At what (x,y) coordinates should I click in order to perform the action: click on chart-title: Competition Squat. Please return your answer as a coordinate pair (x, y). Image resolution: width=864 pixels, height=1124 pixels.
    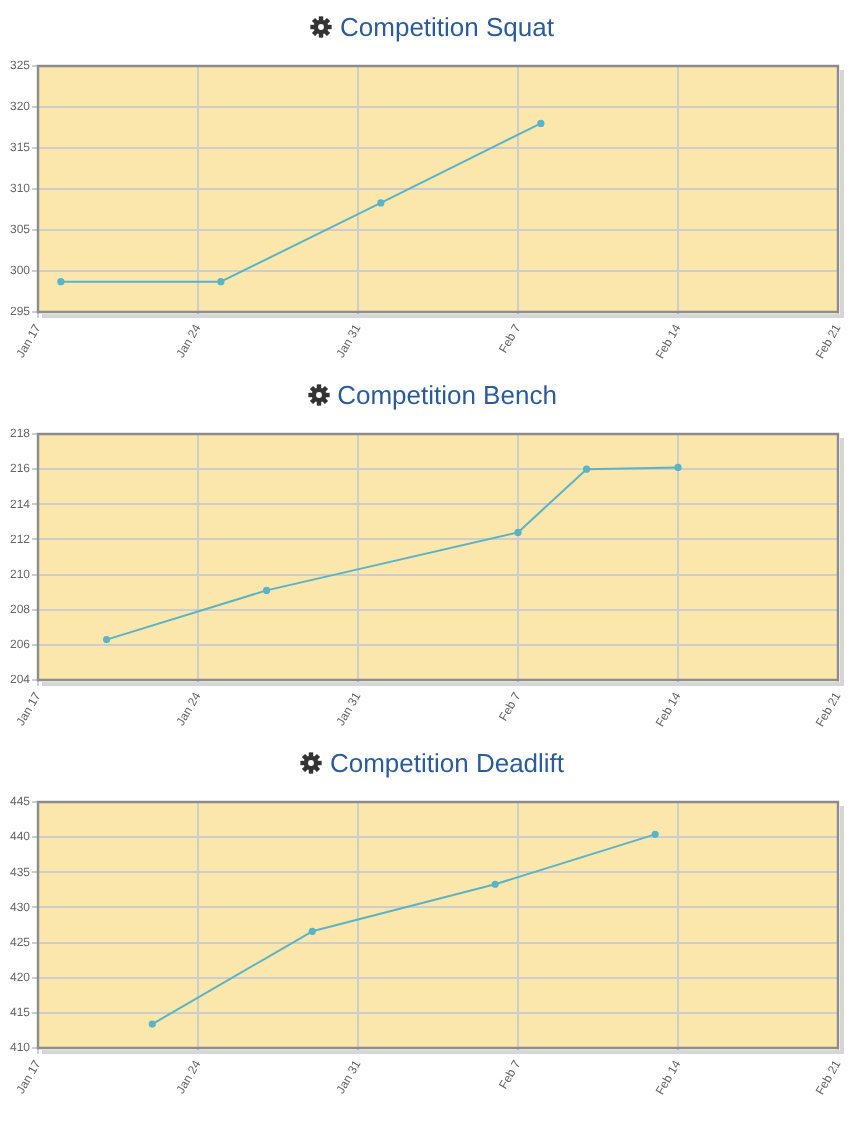
    Looking at the image, I should click on (447, 27).